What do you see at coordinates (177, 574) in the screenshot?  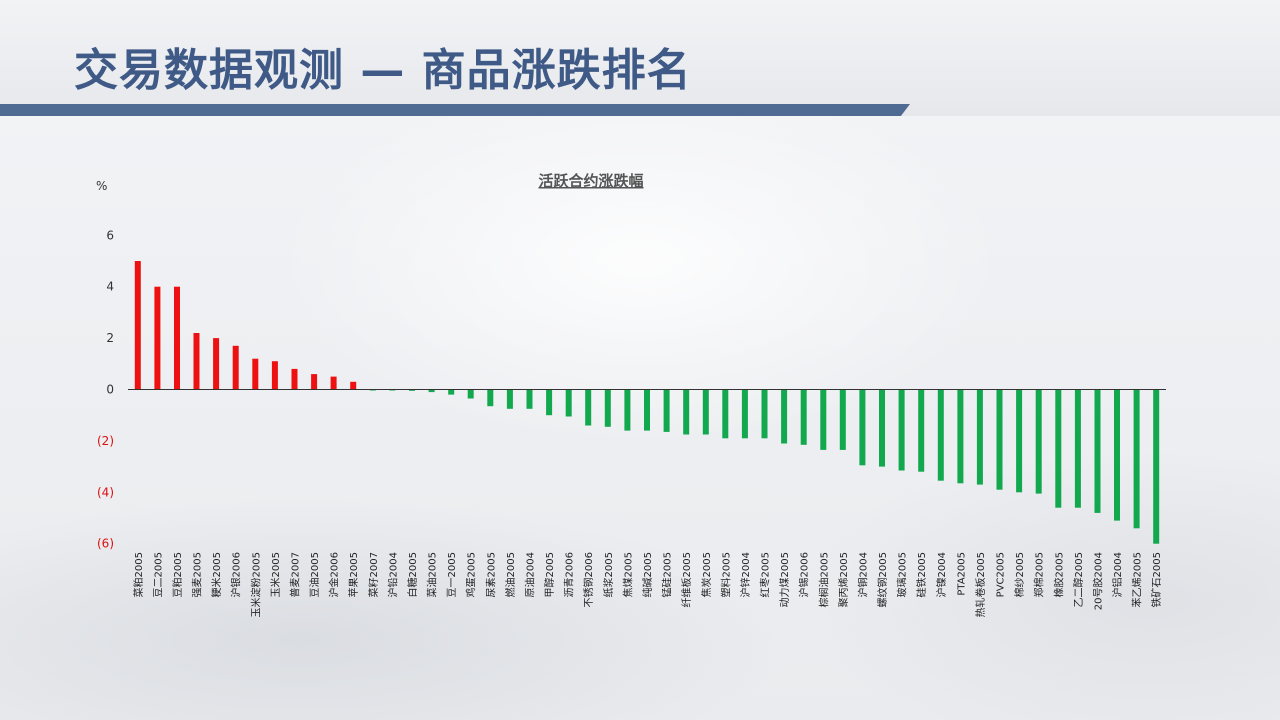 I see `x-tick-label: 豆粕2005` at bounding box center [177, 574].